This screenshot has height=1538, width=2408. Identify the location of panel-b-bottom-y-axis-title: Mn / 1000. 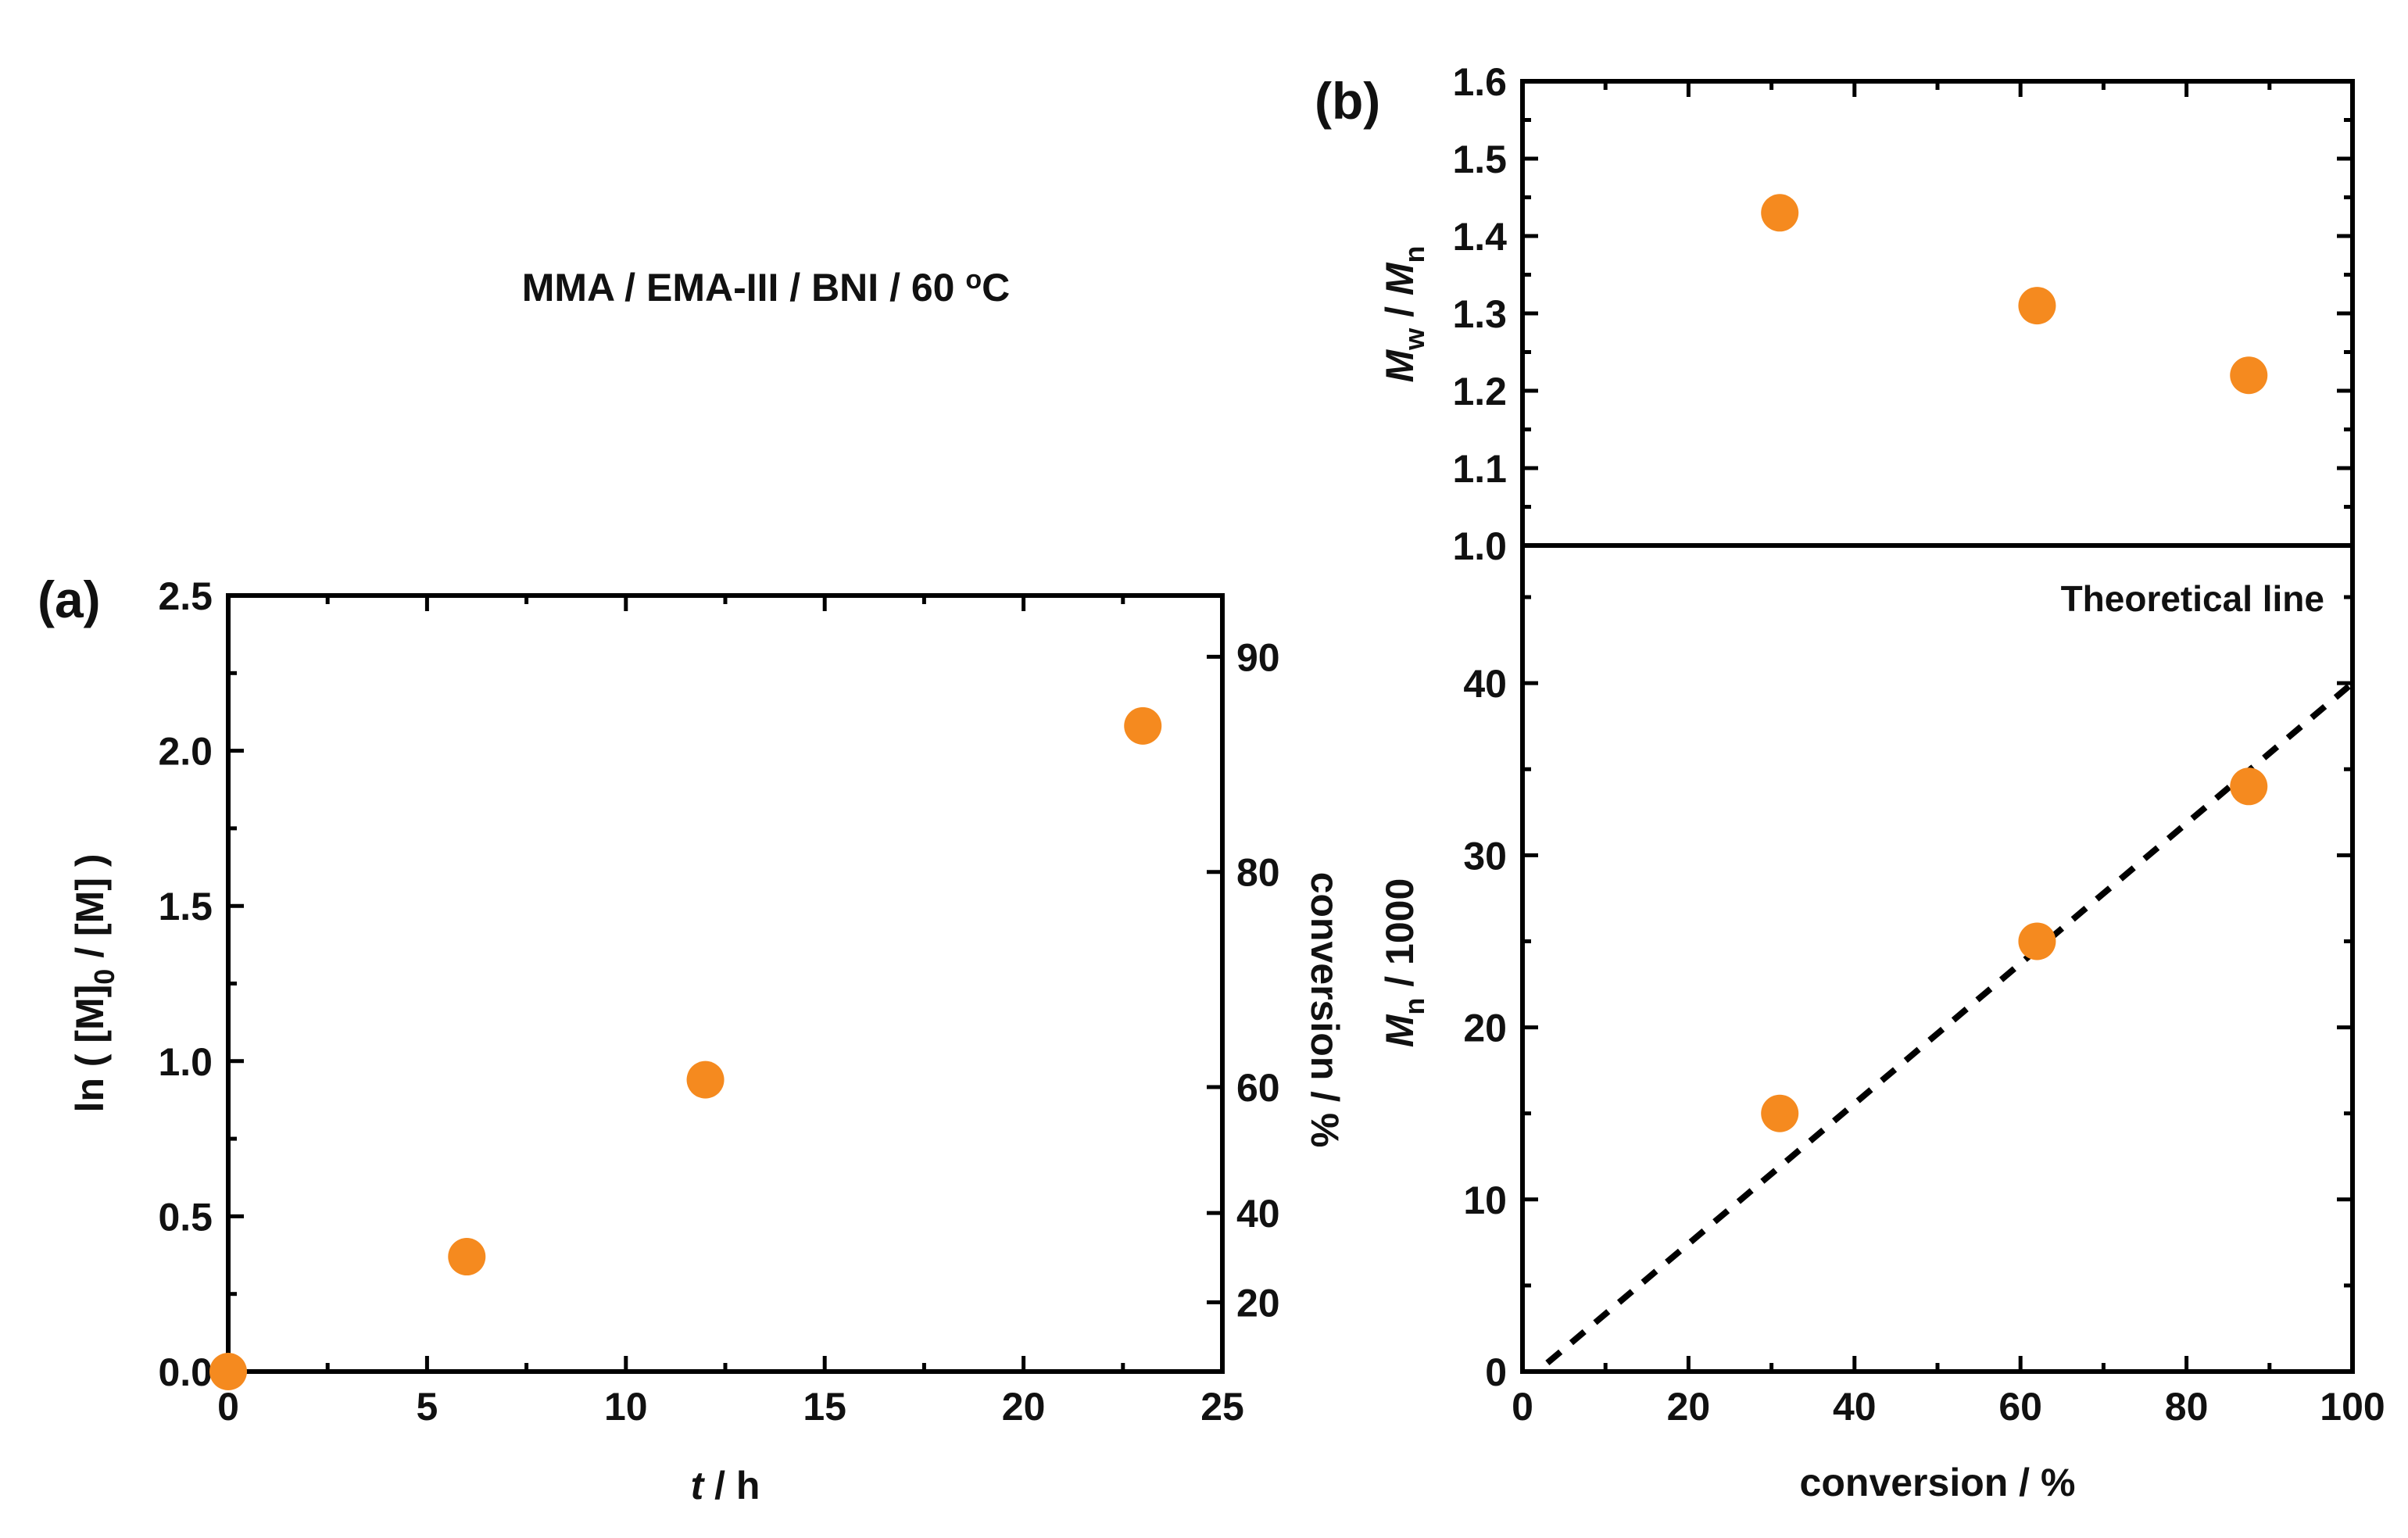
(1404, 963).